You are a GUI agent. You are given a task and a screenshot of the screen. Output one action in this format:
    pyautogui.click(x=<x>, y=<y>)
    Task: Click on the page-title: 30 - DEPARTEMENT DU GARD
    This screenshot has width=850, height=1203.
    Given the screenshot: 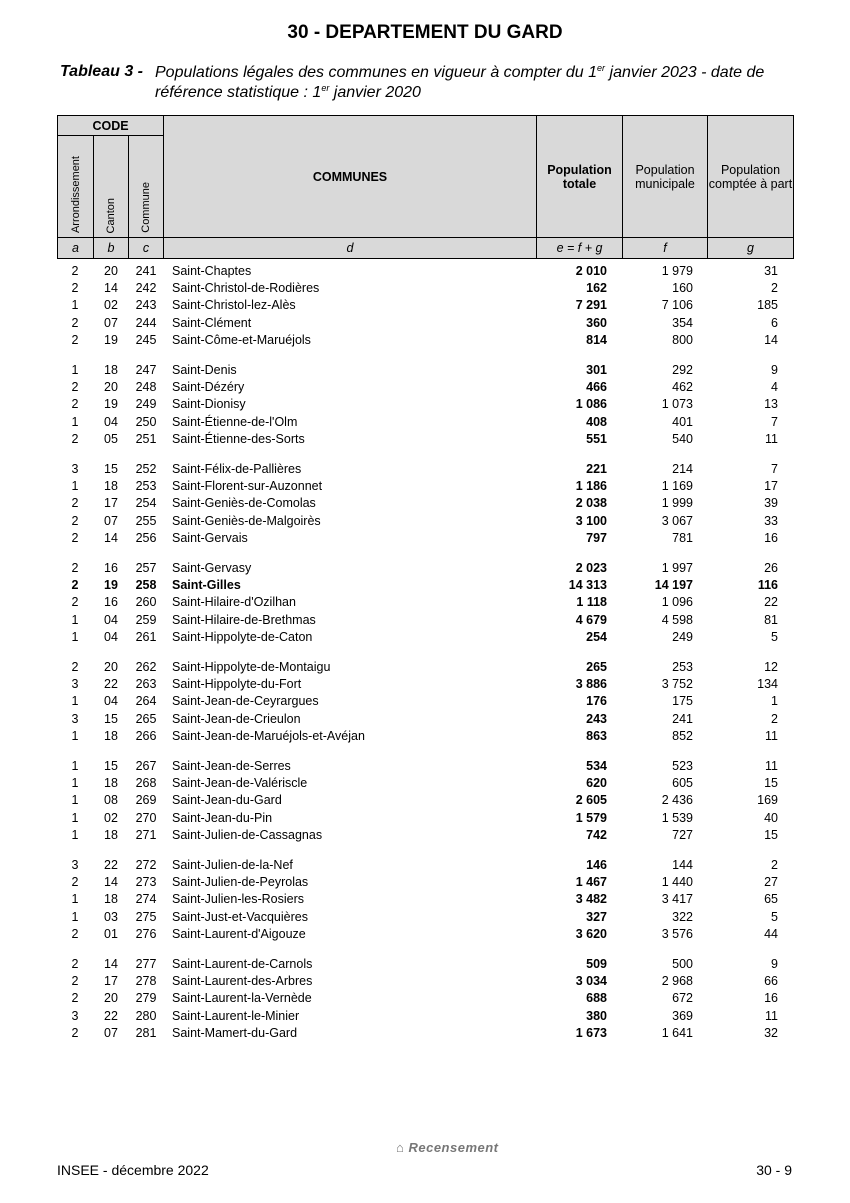 What is the action you would take?
    pyautogui.click(x=425, y=32)
    